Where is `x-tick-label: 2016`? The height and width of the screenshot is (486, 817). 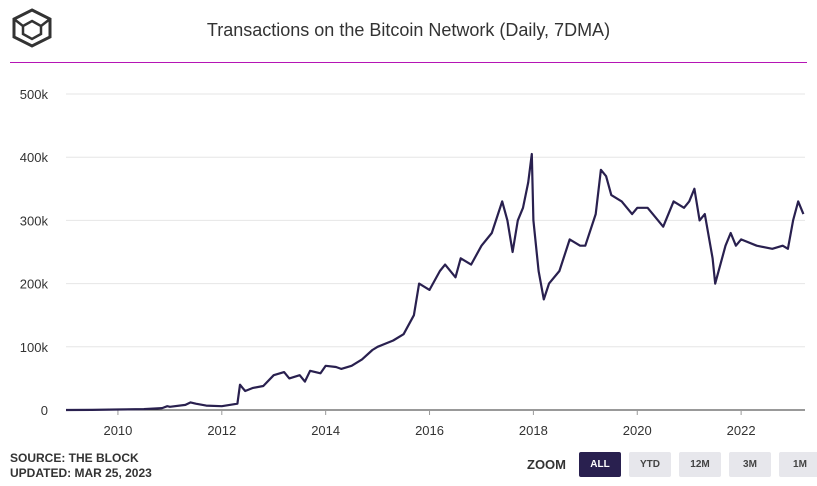 x-tick-label: 2016 is located at coordinates (429, 430).